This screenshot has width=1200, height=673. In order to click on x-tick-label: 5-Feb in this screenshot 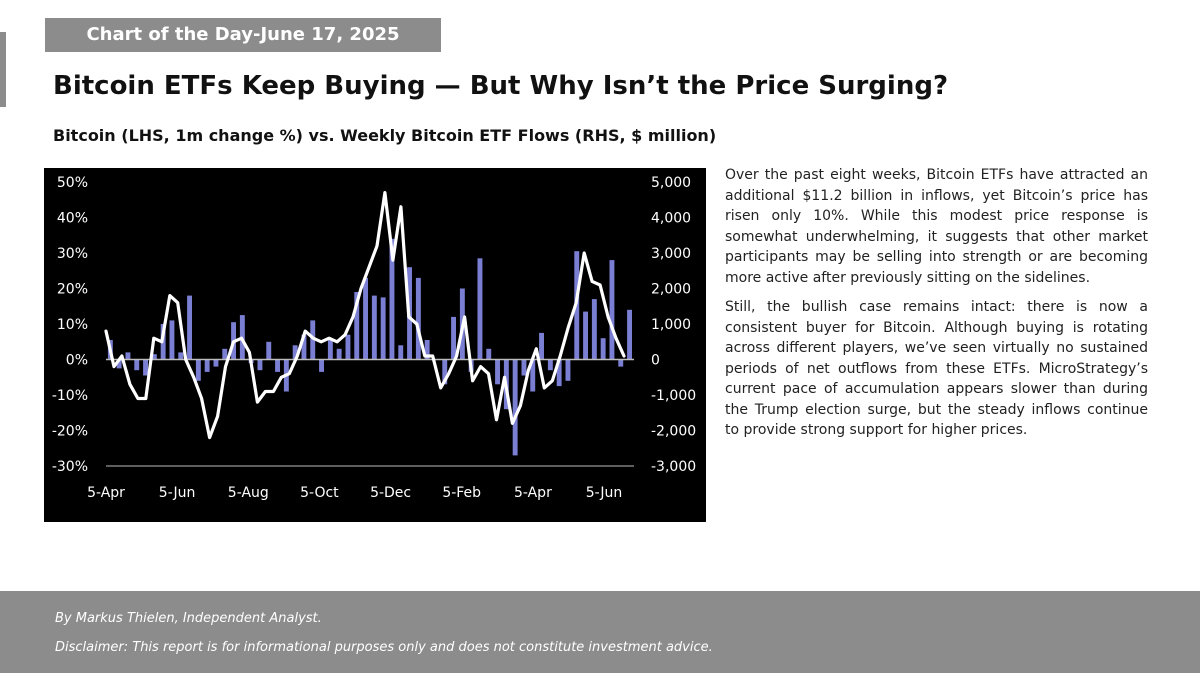, I will do `click(461, 493)`.